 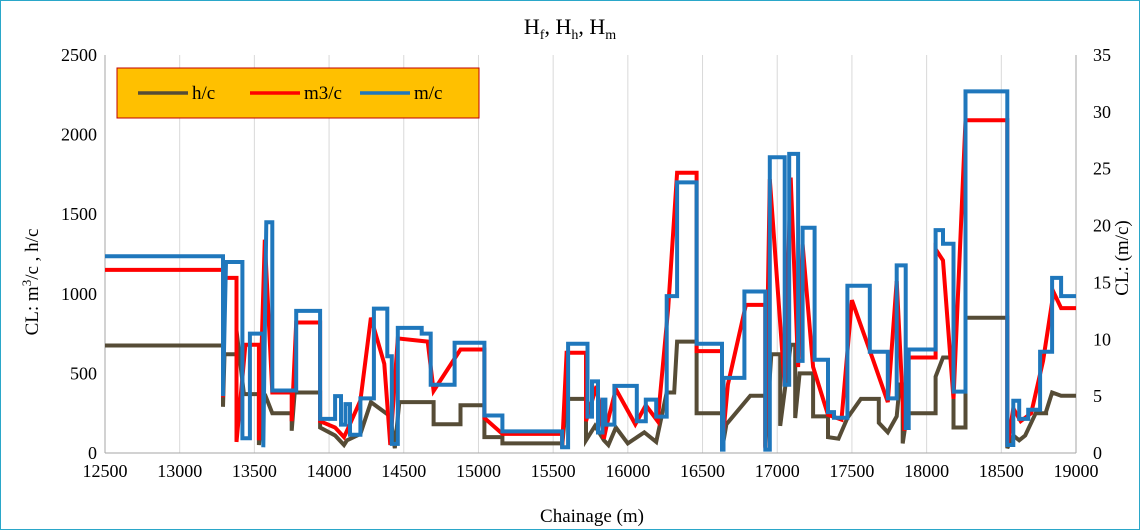 What do you see at coordinates (1102, 226) in the screenshot?
I see `y-right-tick-label: 20` at bounding box center [1102, 226].